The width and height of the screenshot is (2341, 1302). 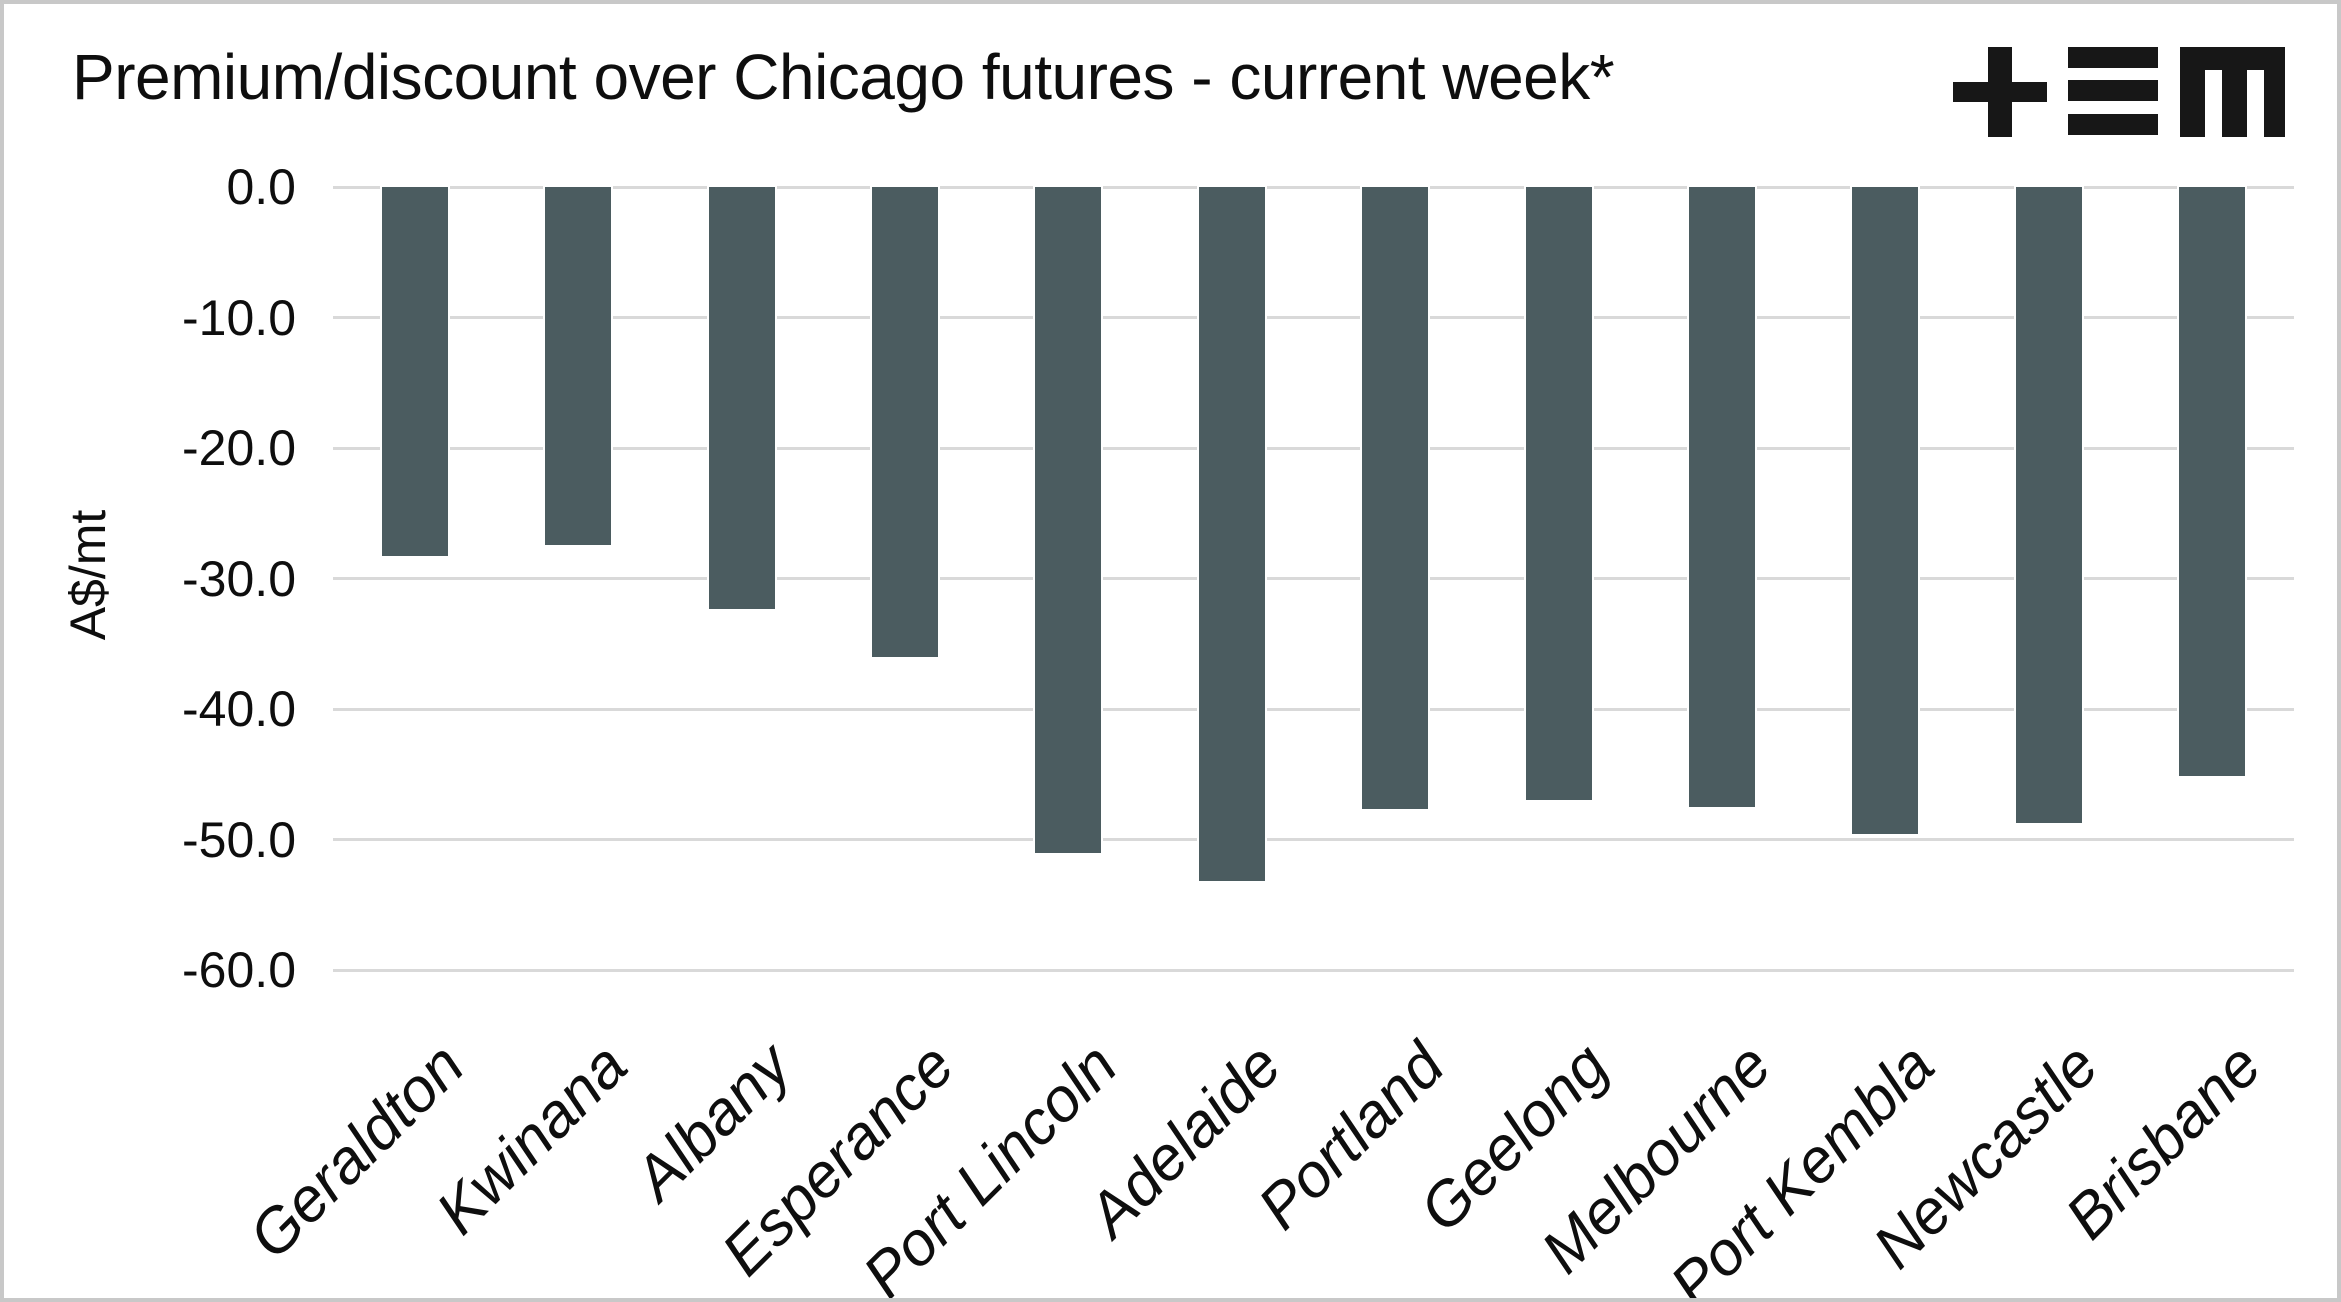 What do you see at coordinates (1068, 520) in the screenshot?
I see `bar-port-lincoln` at bounding box center [1068, 520].